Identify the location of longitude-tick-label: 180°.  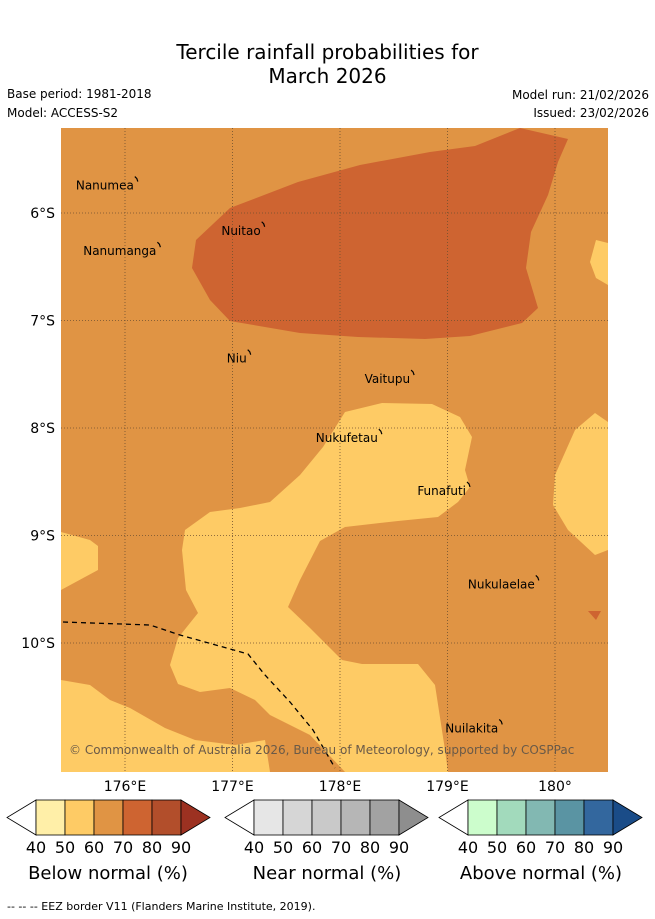
(555, 787).